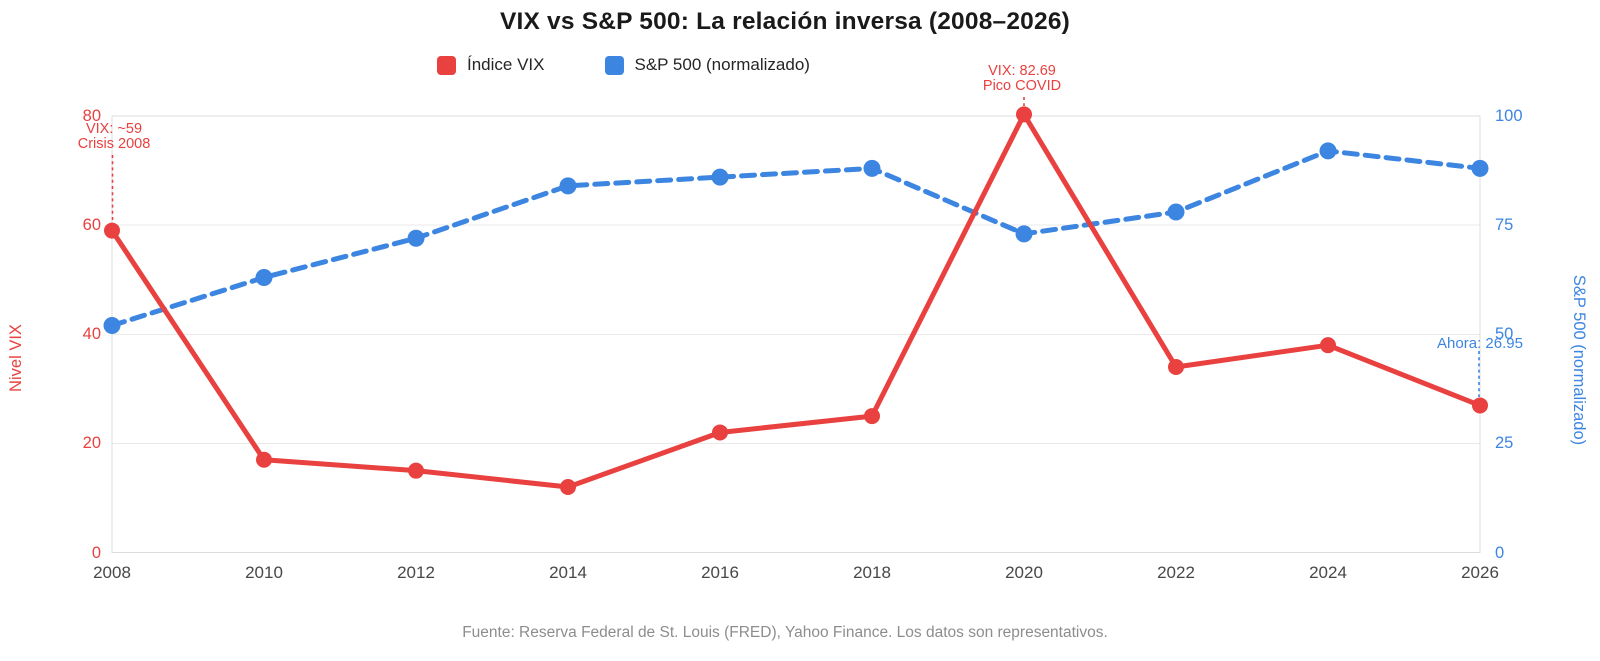 This screenshot has height=661, width=1600. Describe the element at coordinates (568, 572) in the screenshot. I see `axis-tick-label: 2014` at that location.